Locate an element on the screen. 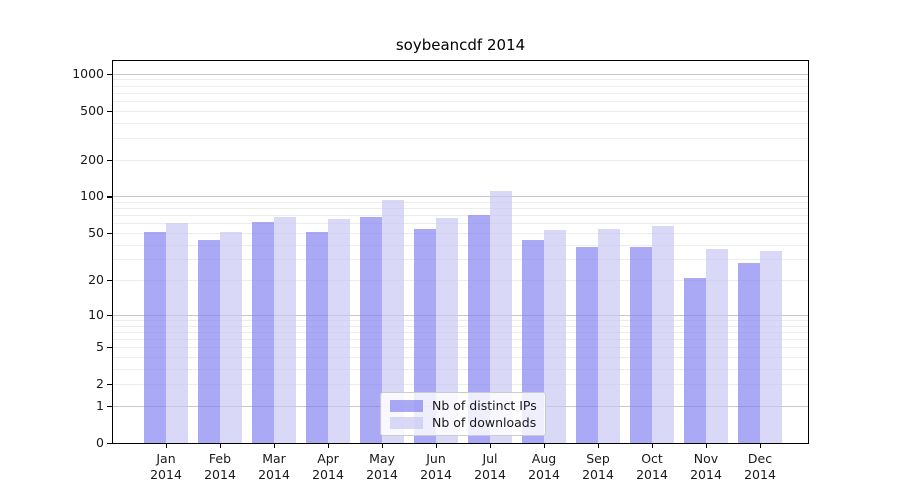  bar-downloads-jul is located at coordinates (501, 317).